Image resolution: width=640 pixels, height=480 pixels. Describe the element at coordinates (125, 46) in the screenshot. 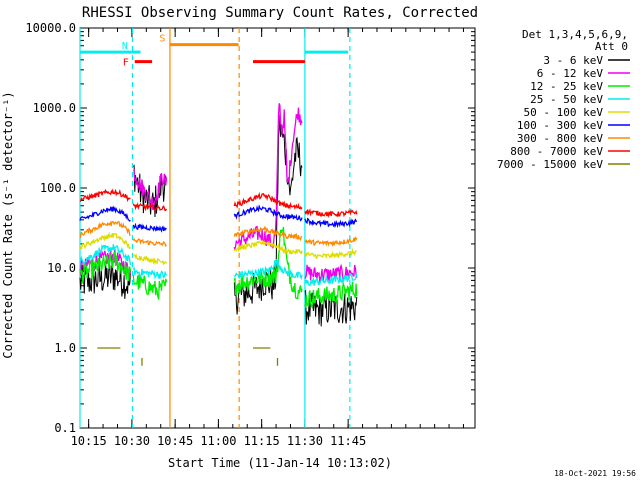

I see `state-bar-label: N` at that location.